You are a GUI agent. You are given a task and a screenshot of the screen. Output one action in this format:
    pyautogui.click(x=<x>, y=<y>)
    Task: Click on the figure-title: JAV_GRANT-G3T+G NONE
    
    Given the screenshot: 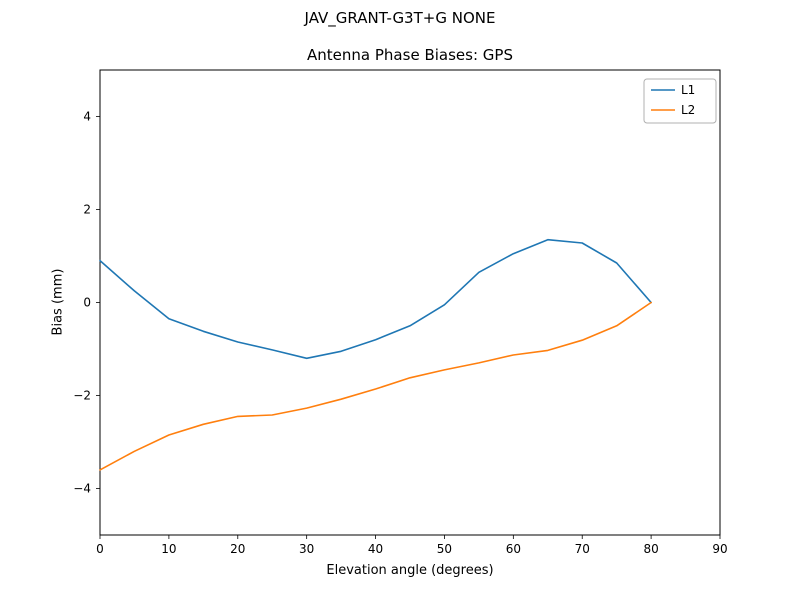 What is the action you would take?
    pyautogui.click(x=400, y=18)
    